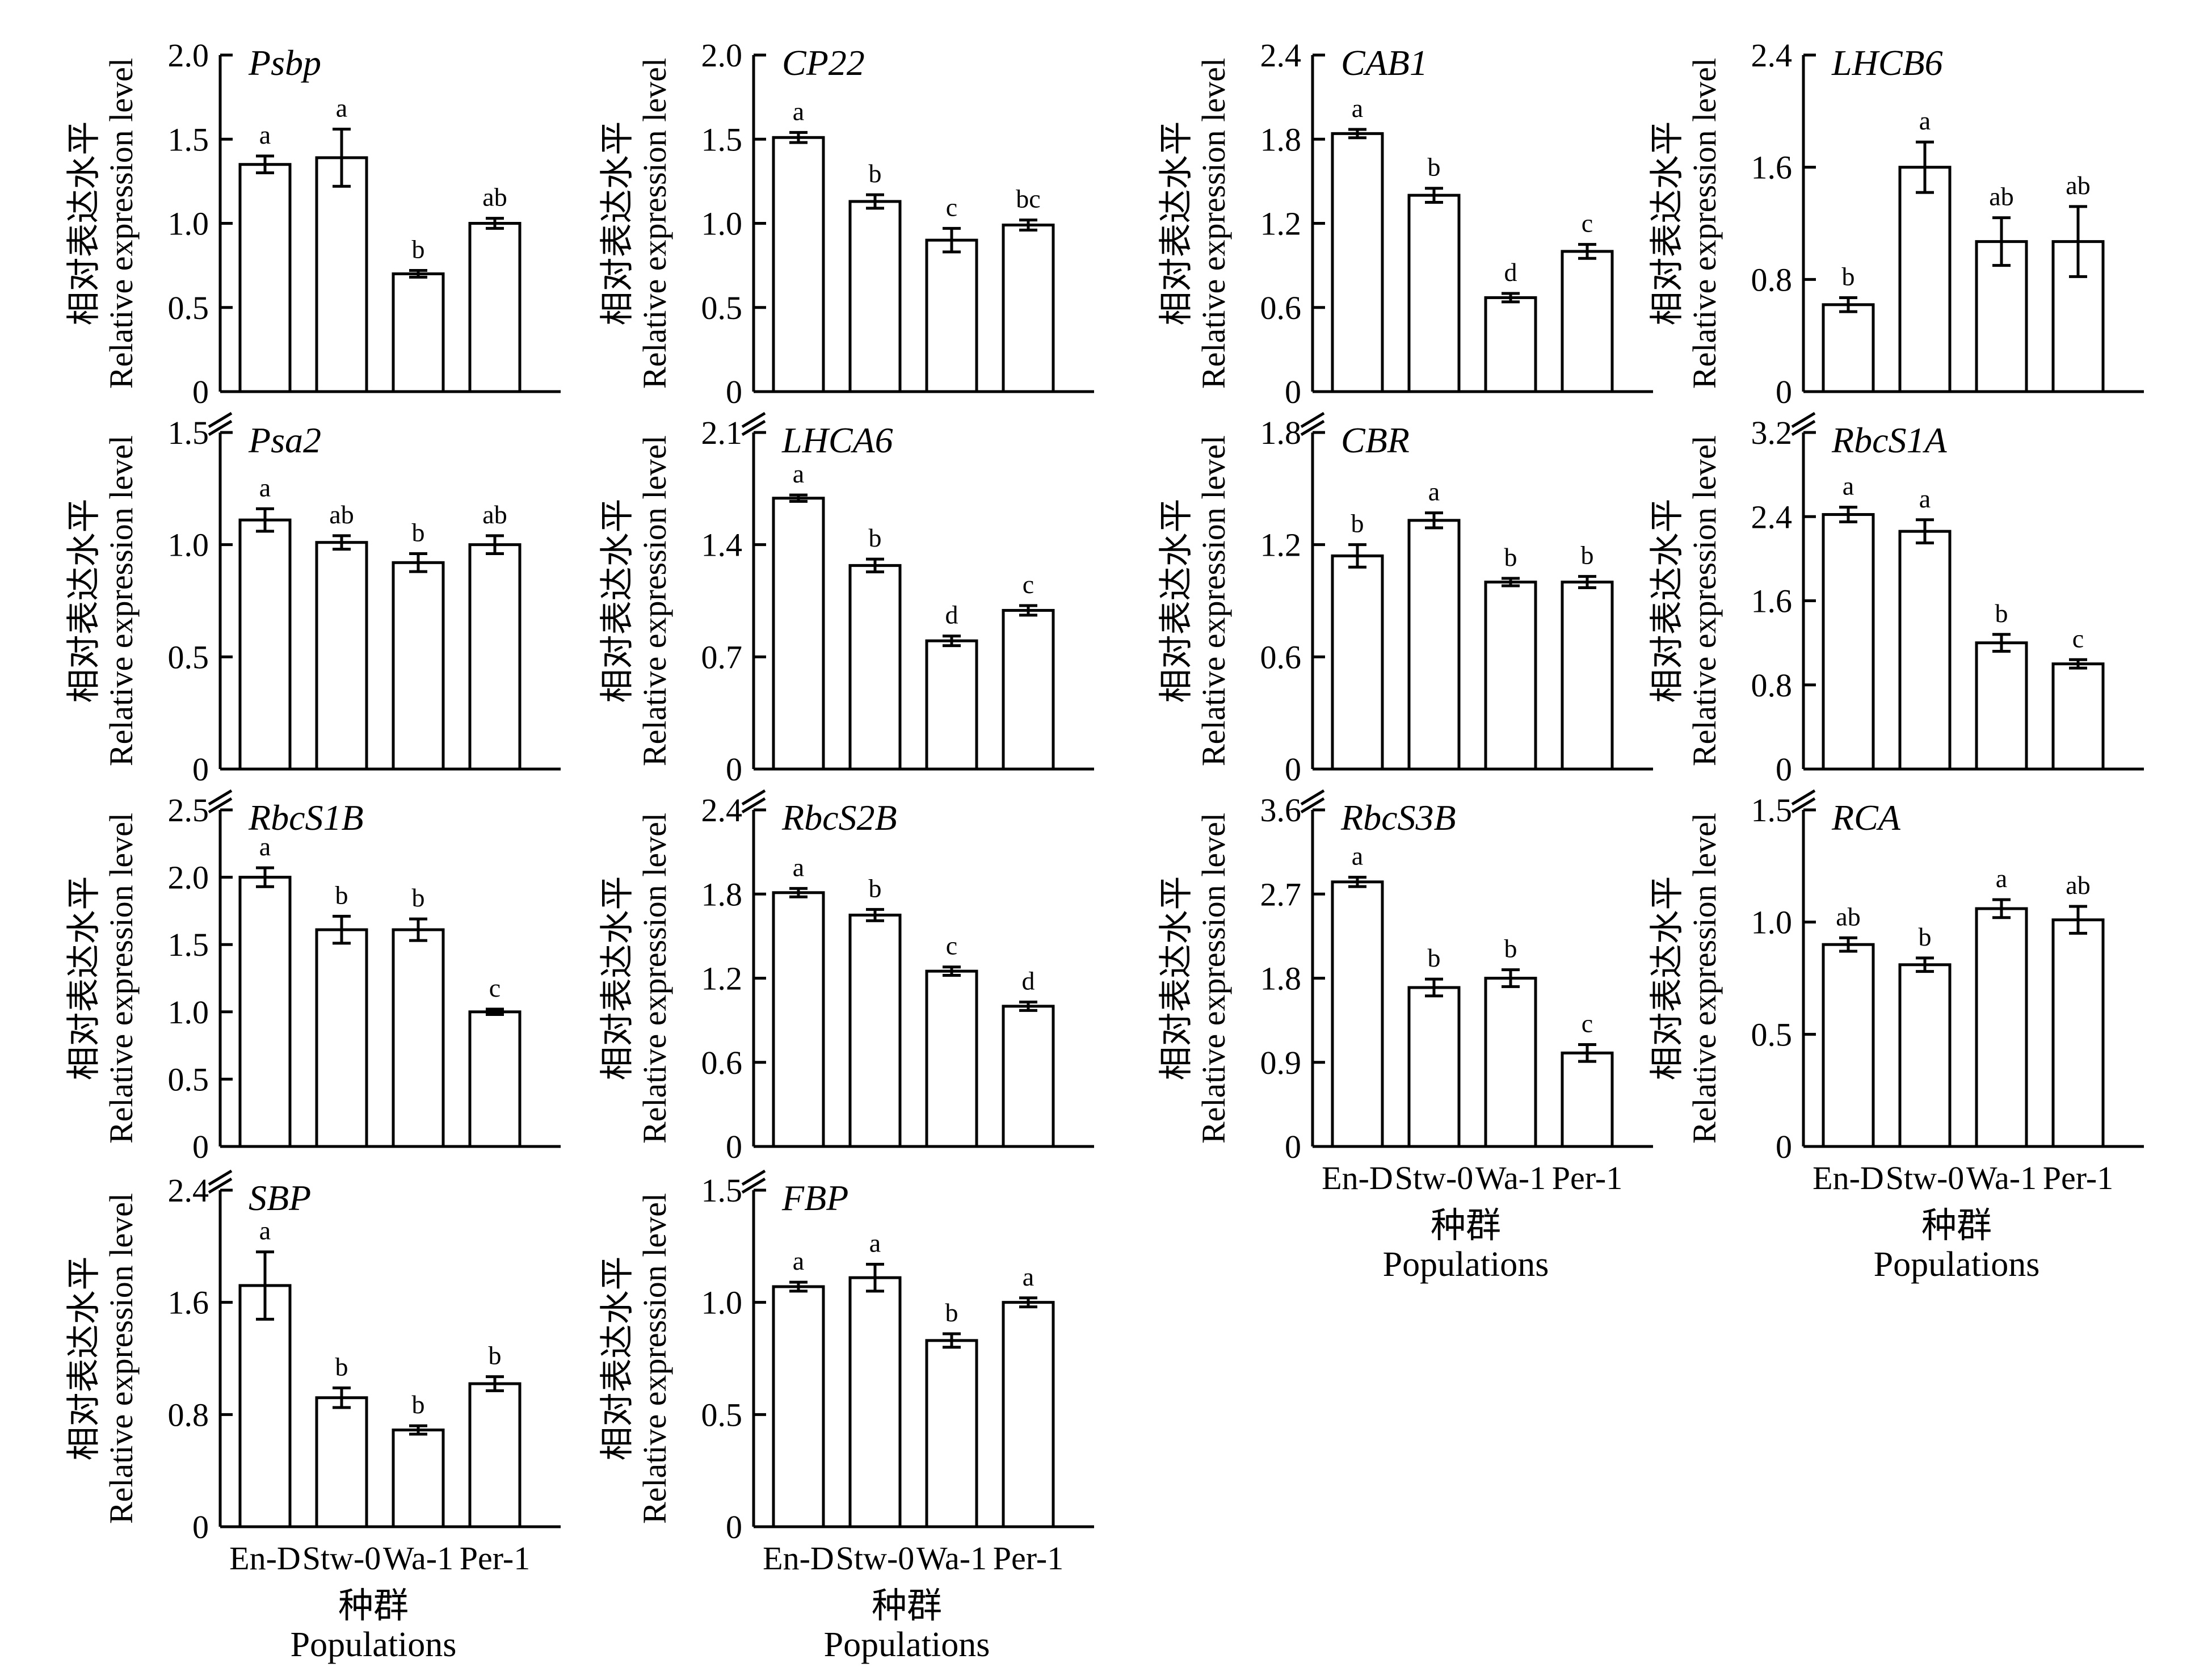  I want to click on y-tick-label: 0.8, so click(1772, 279).